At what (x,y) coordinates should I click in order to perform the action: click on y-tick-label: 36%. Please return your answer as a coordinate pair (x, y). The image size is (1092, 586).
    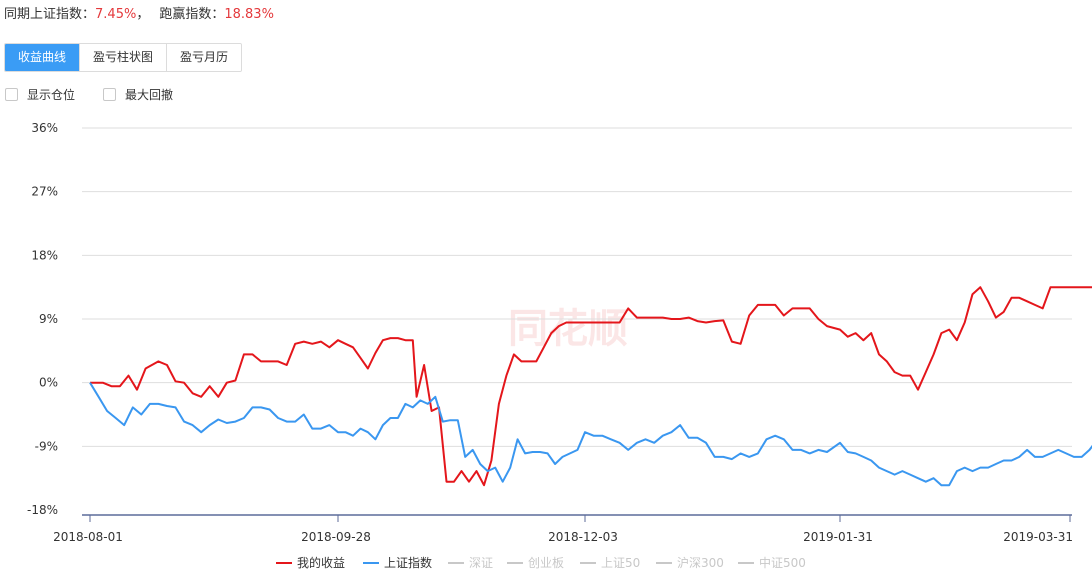
    Looking at the image, I should click on (44, 128).